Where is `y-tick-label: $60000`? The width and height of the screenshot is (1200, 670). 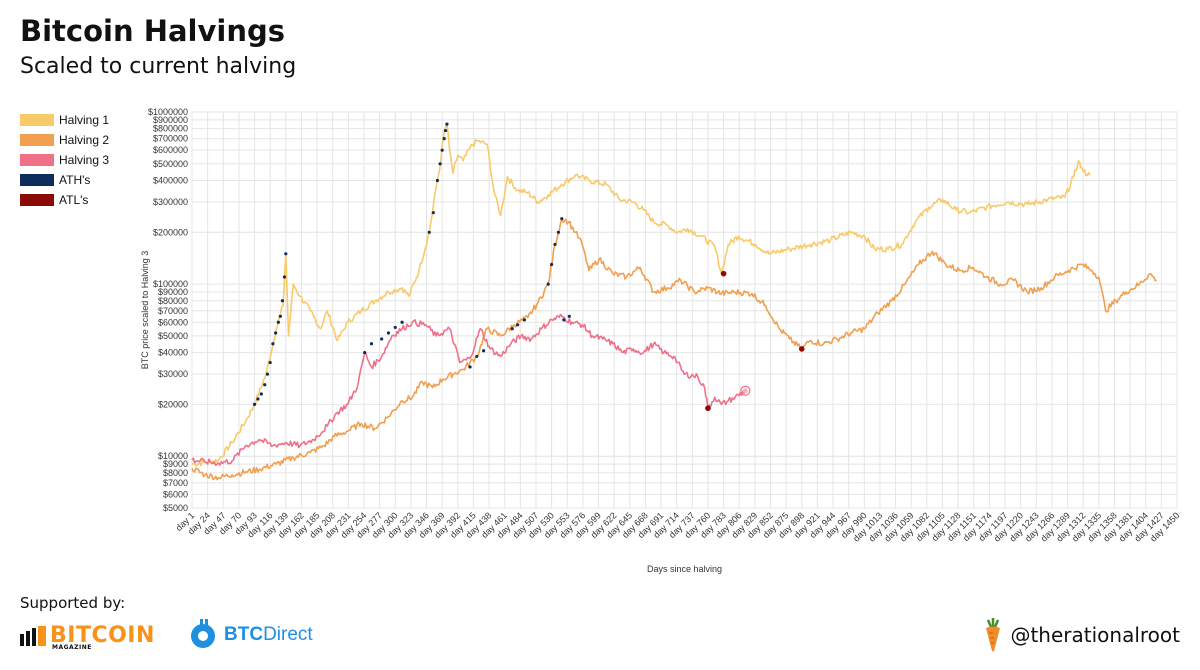
y-tick-label: $60000 is located at coordinates (173, 322).